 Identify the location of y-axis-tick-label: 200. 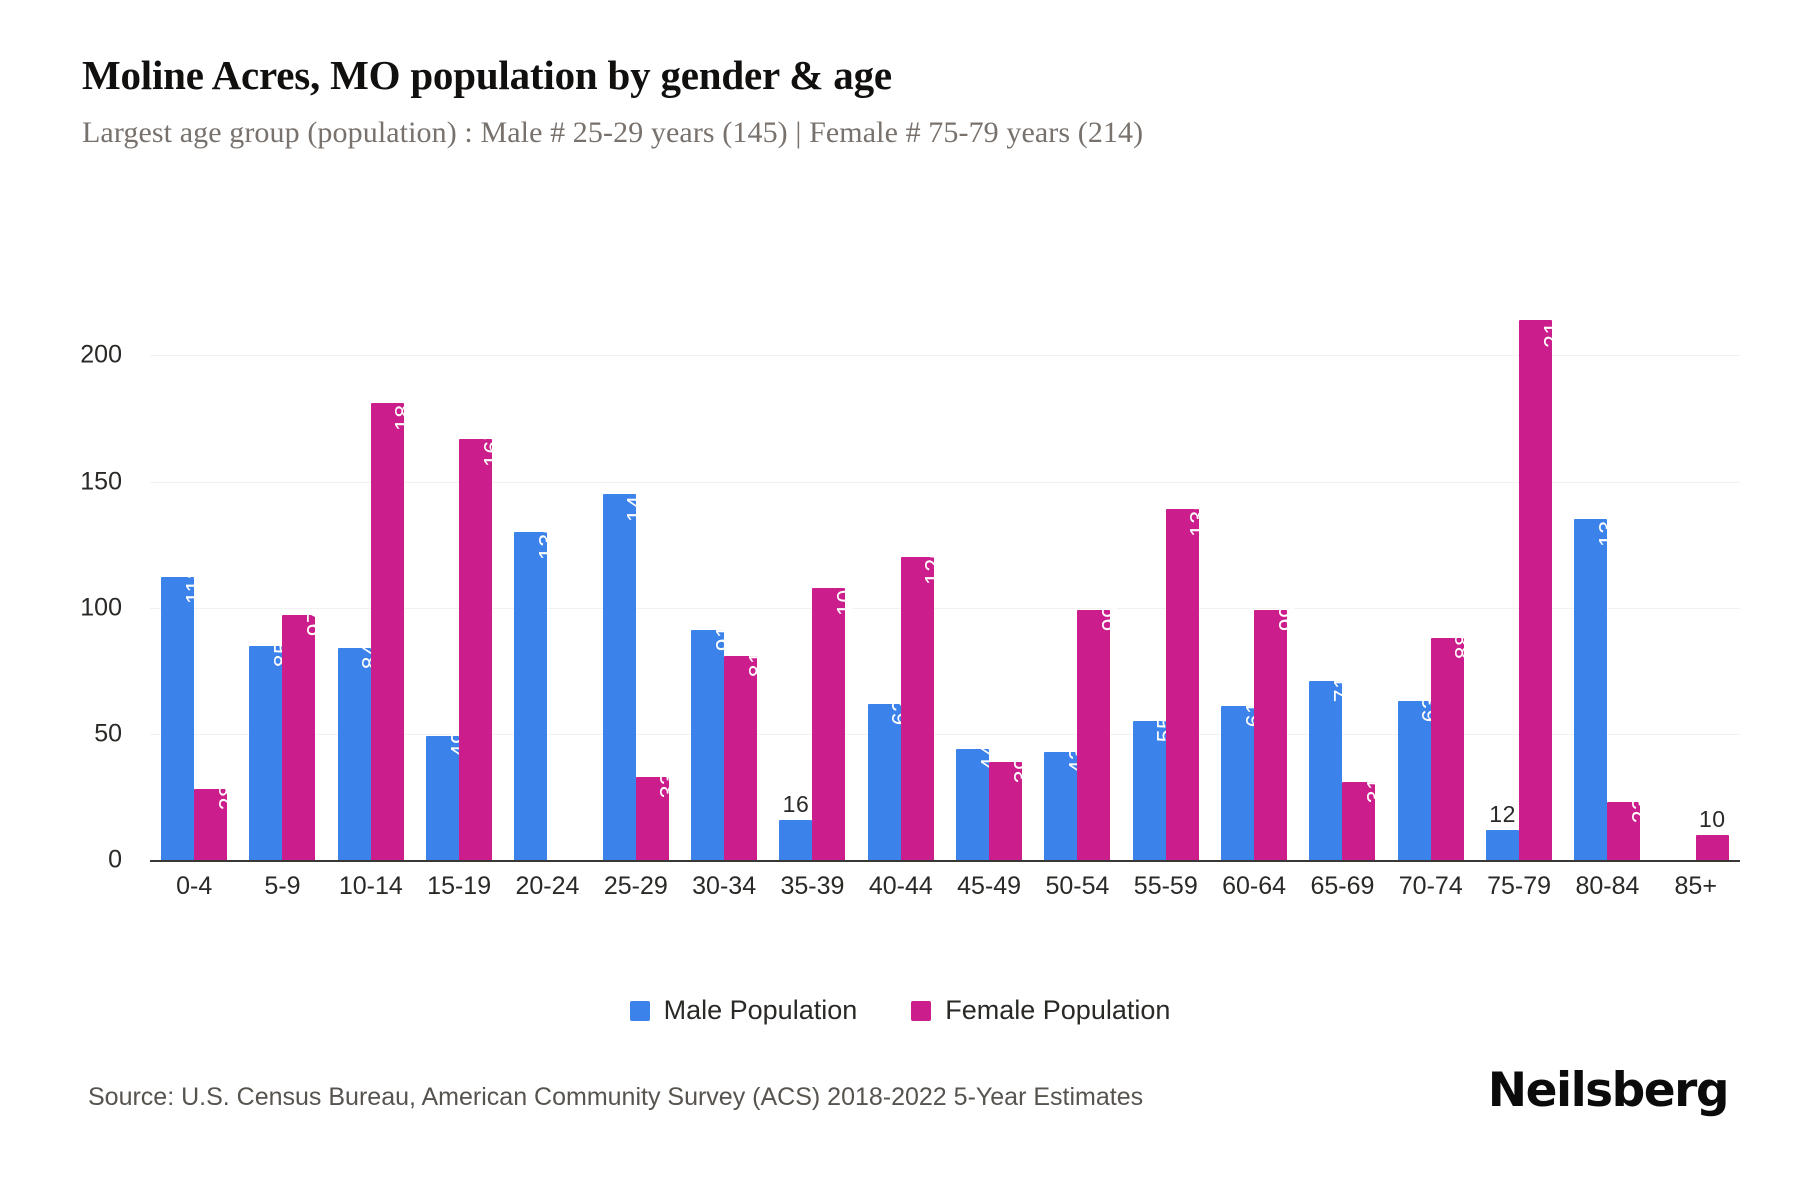
(101, 354).